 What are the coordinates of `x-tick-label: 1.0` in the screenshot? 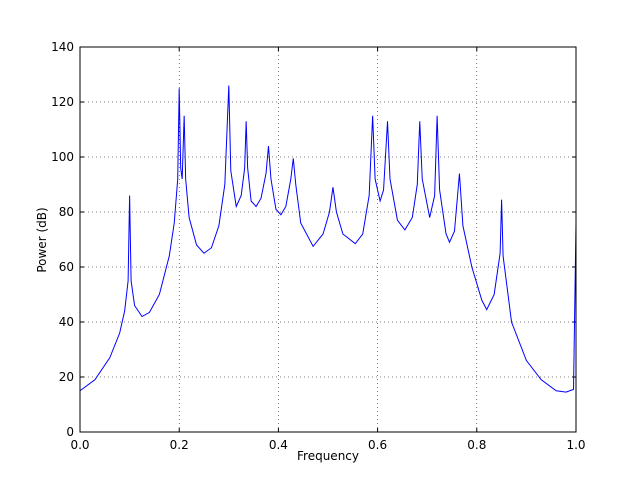 It's located at (575, 445).